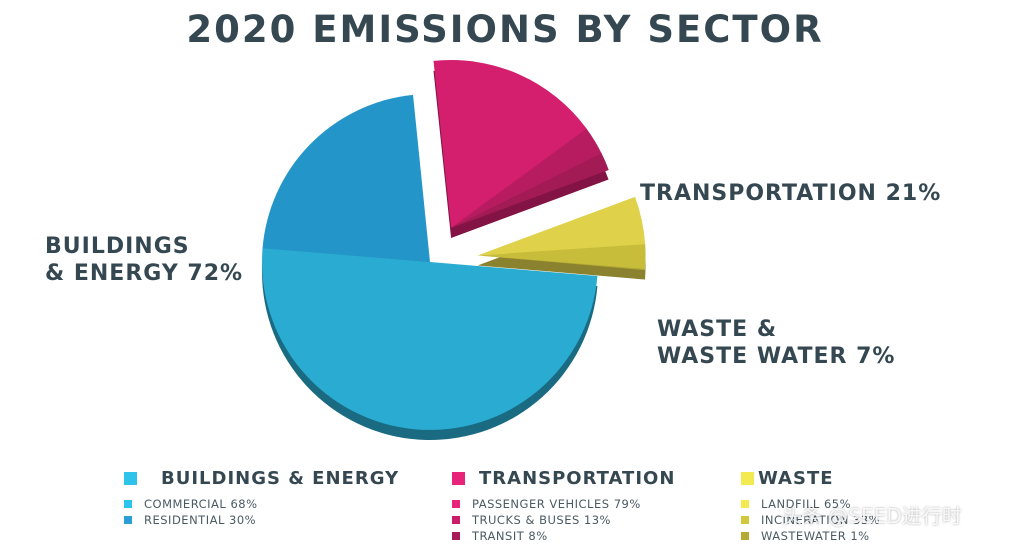  Describe the element at coordinates (745, 503) in the screenshot. I see `legend-swatch-landfill` at that location.